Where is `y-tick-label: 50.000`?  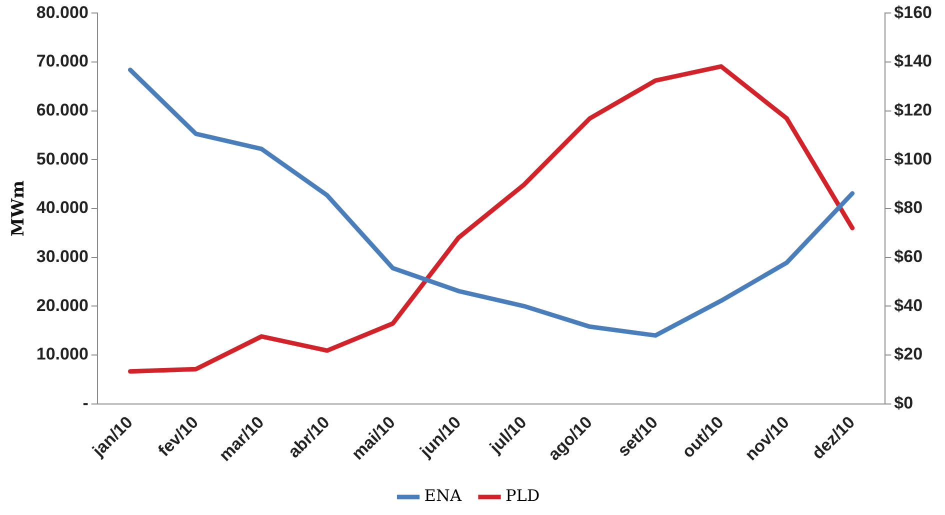 y-tick-label: 50.000 is located at coordinates (62, 158).